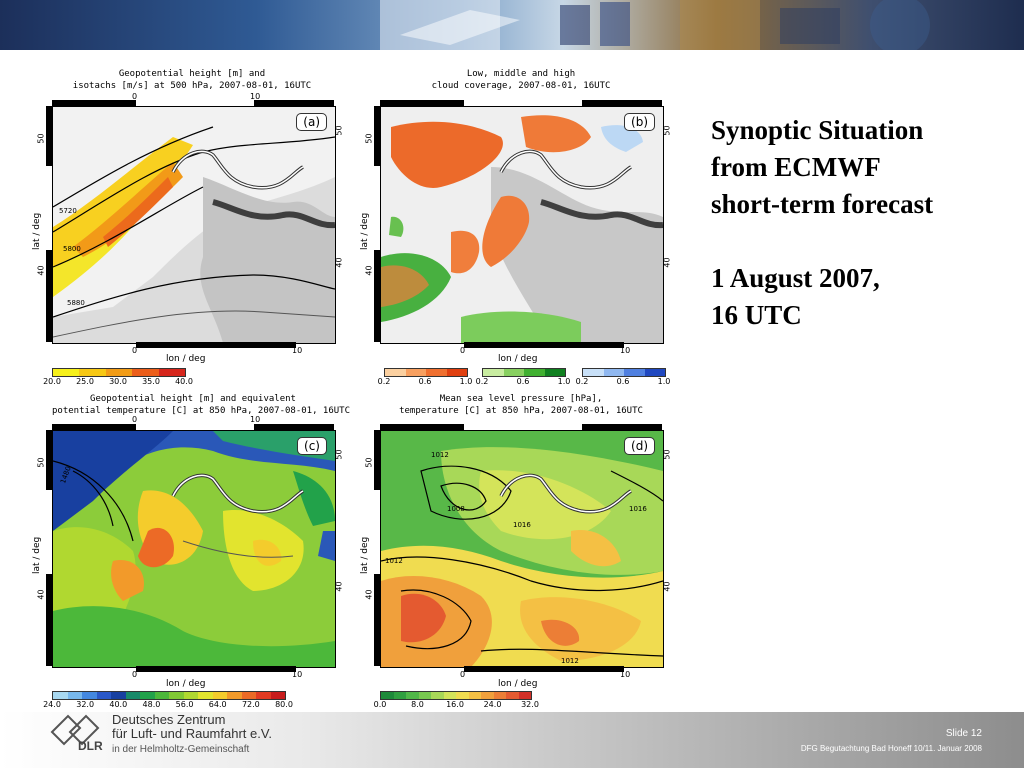  I want to click on panel-d-title-line: Mean sea level pressure [hPa],, so click(521, 399).